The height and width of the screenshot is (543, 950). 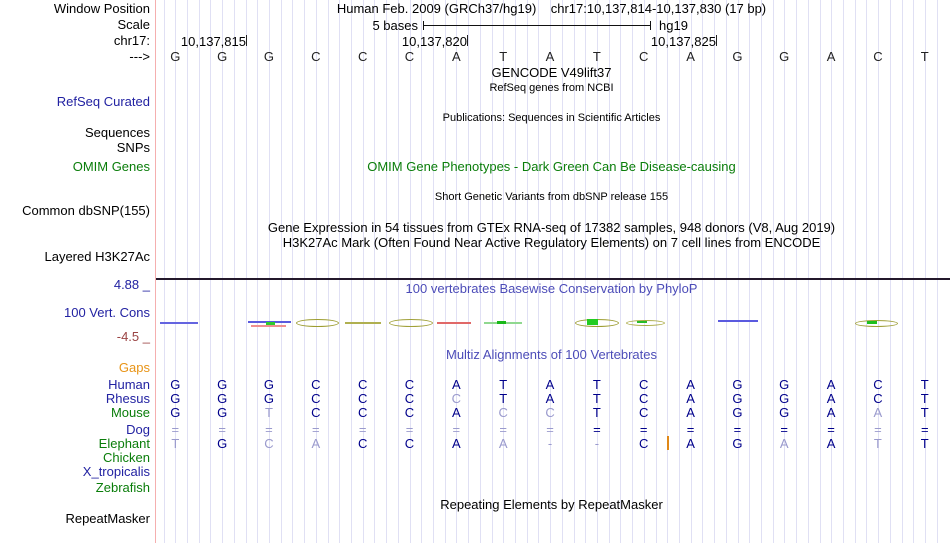 I want to click on alignment-base-elephant: -, so click(x=597, y=443).